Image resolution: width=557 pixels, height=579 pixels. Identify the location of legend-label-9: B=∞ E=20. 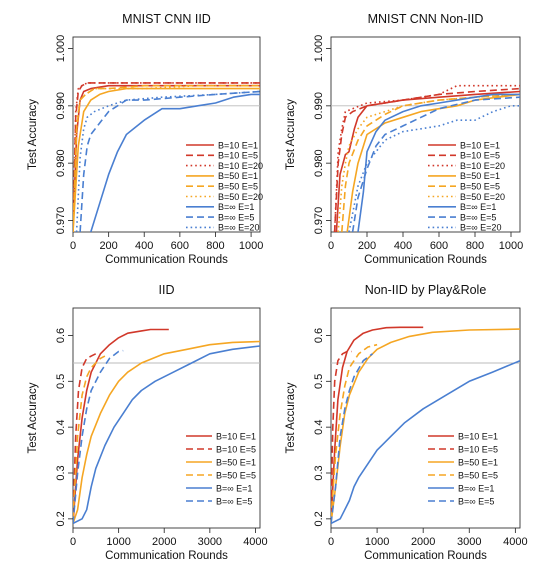
(238, 228).